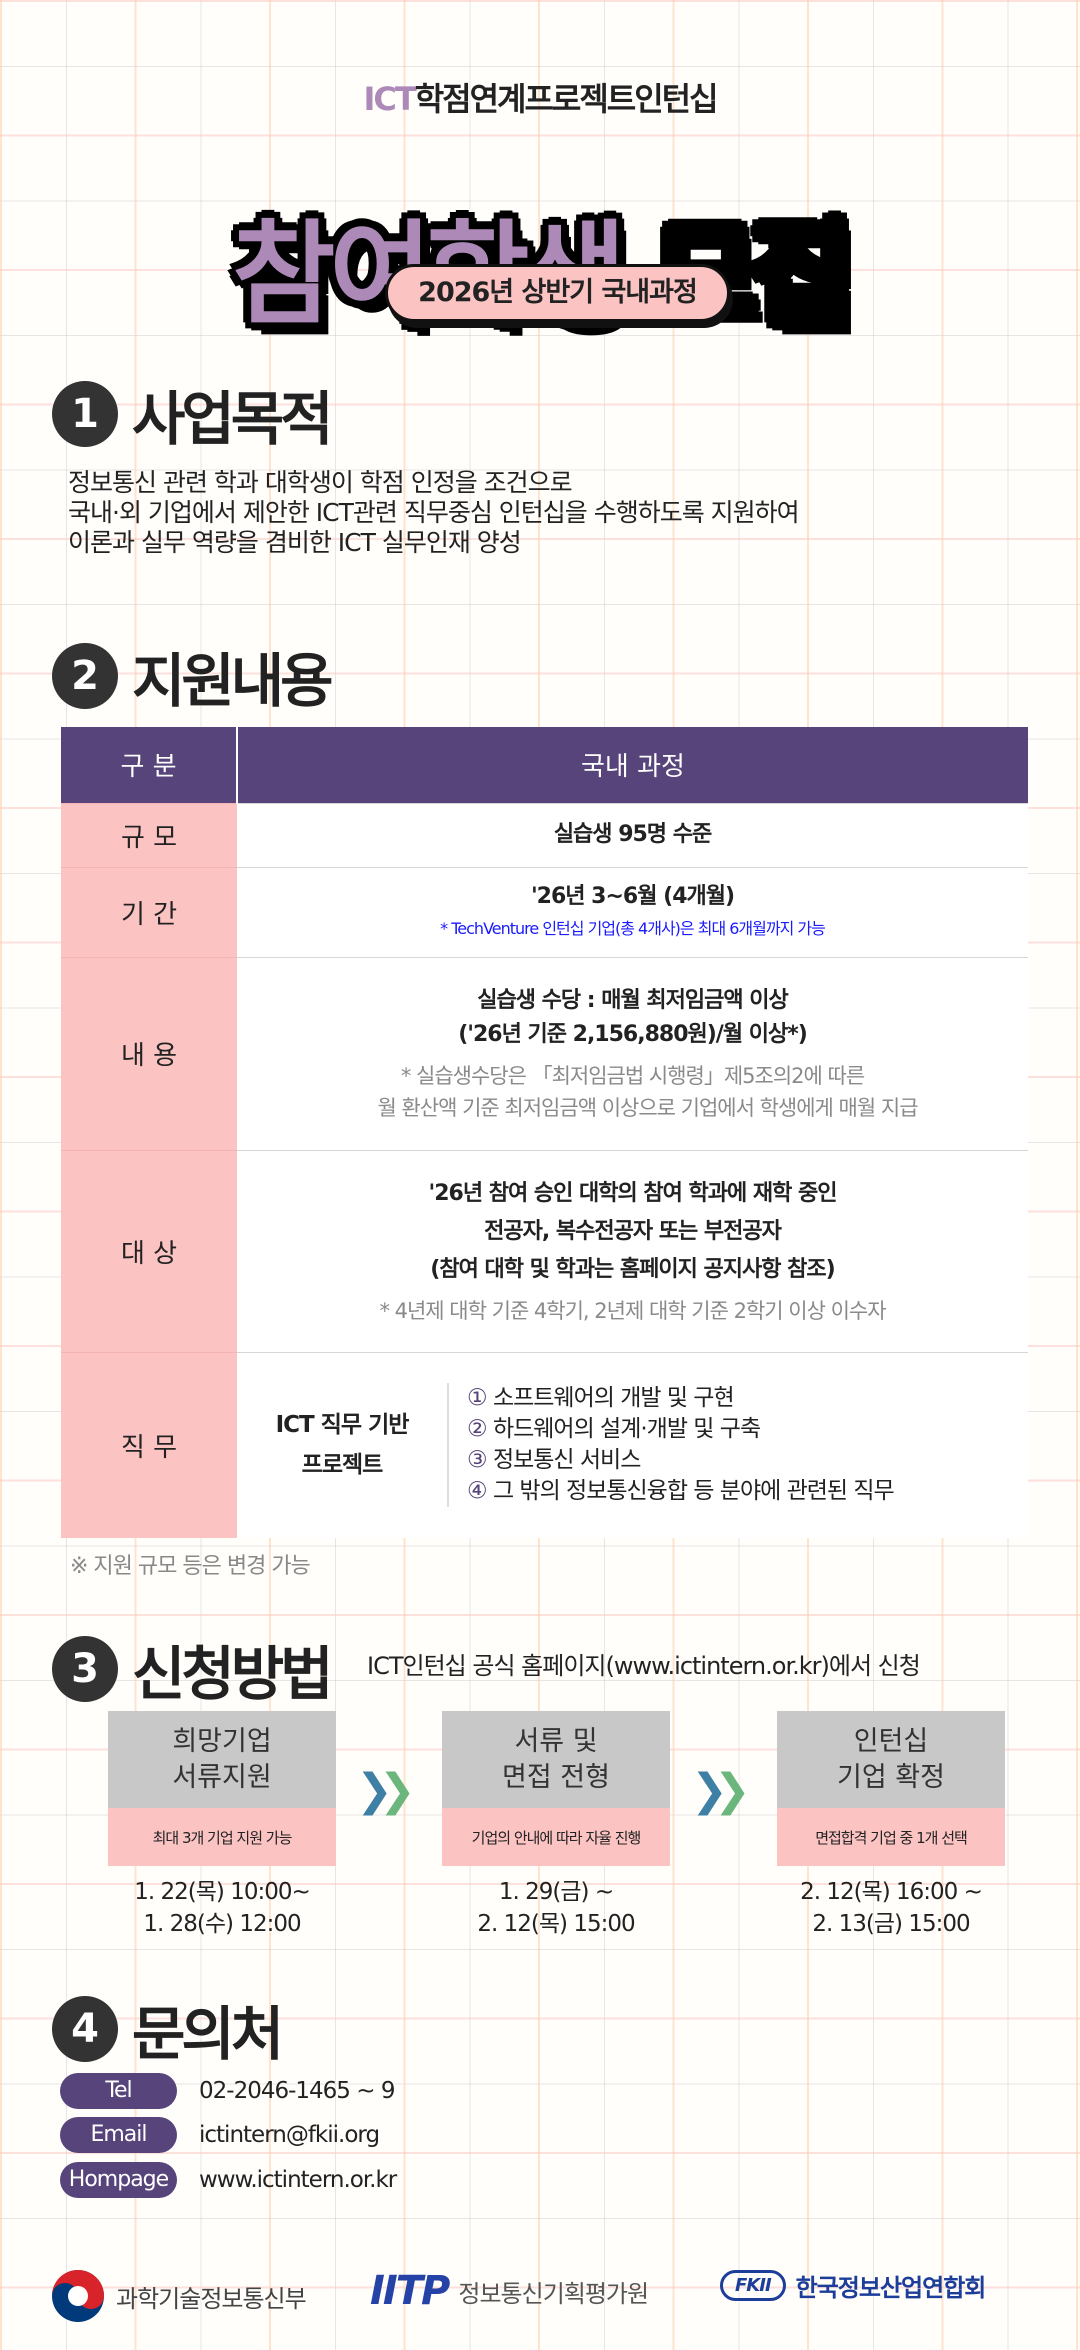 The height and width of the screenshot is (2350, 1080). I want to click on fkii-mark: FKII, so click(753, 2285).